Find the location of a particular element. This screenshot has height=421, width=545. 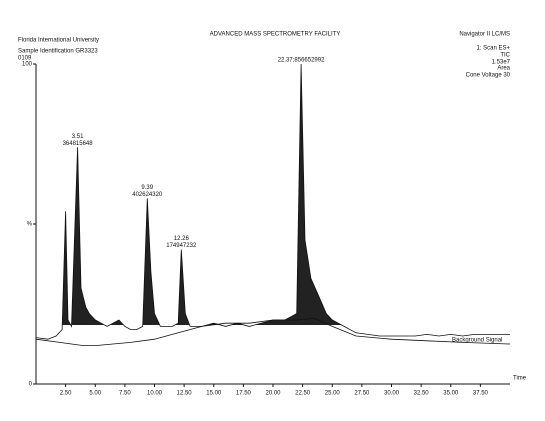

header-right: Cone Voltage 30 is located at coordinates (488, 76).